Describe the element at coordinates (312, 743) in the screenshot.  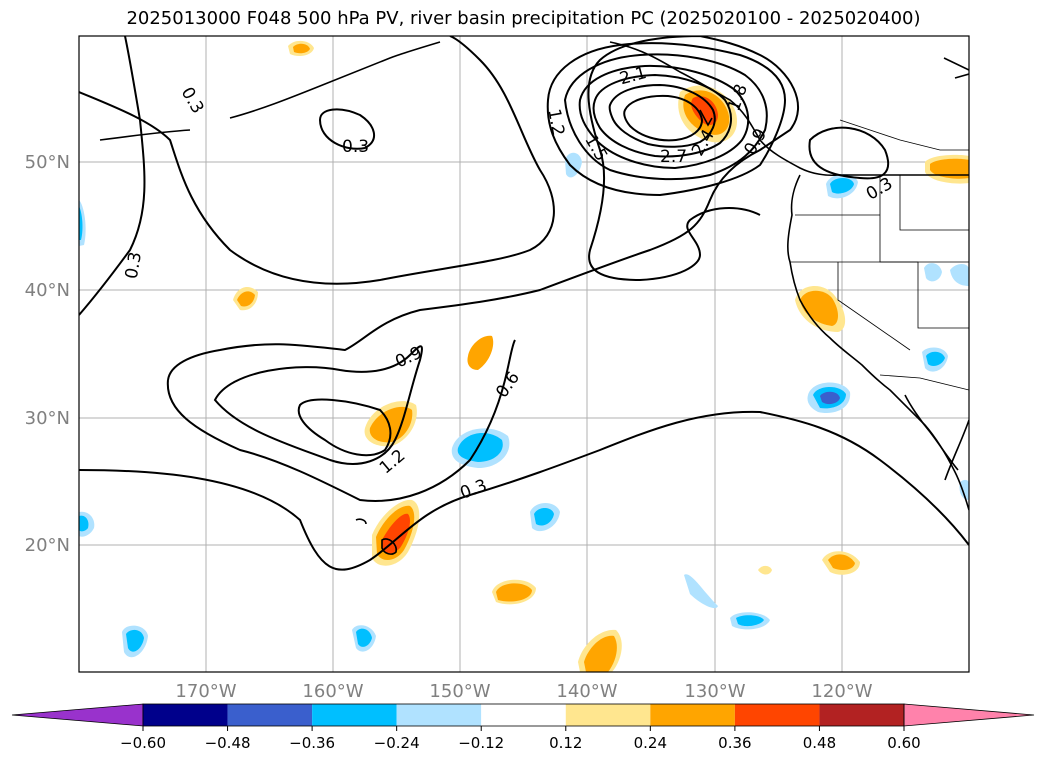
I see `colorbar-tick-label: −0.36` at that location.